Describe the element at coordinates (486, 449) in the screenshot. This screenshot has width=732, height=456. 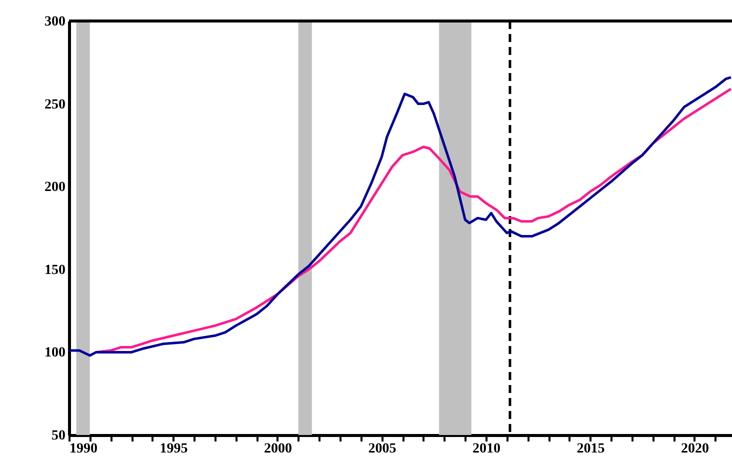
I see `x-tick-label: 2010` at that location.